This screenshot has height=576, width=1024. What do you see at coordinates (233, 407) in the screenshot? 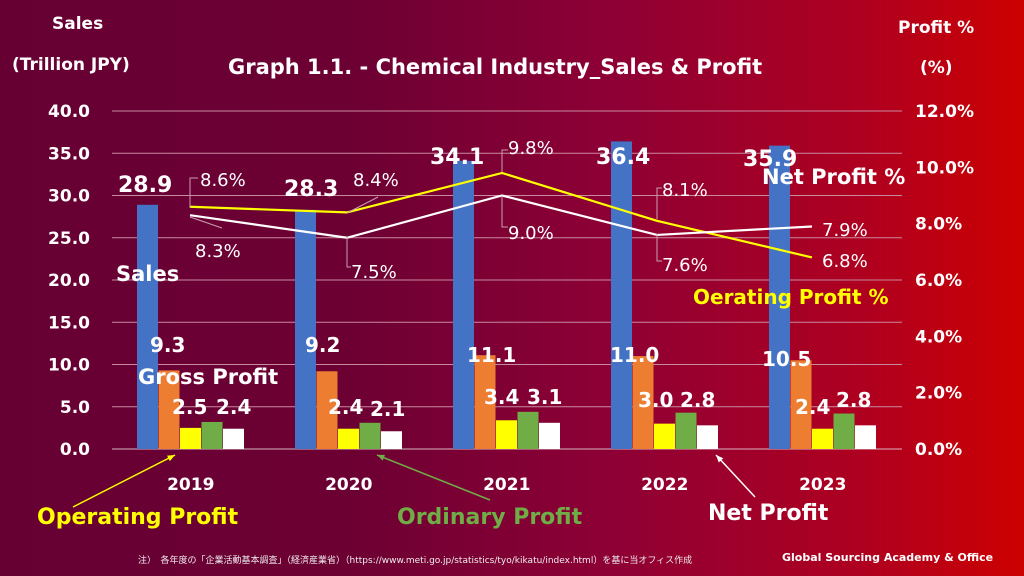
I see `net-profit-value-label: 2.4` at bounding box center [233, 407].